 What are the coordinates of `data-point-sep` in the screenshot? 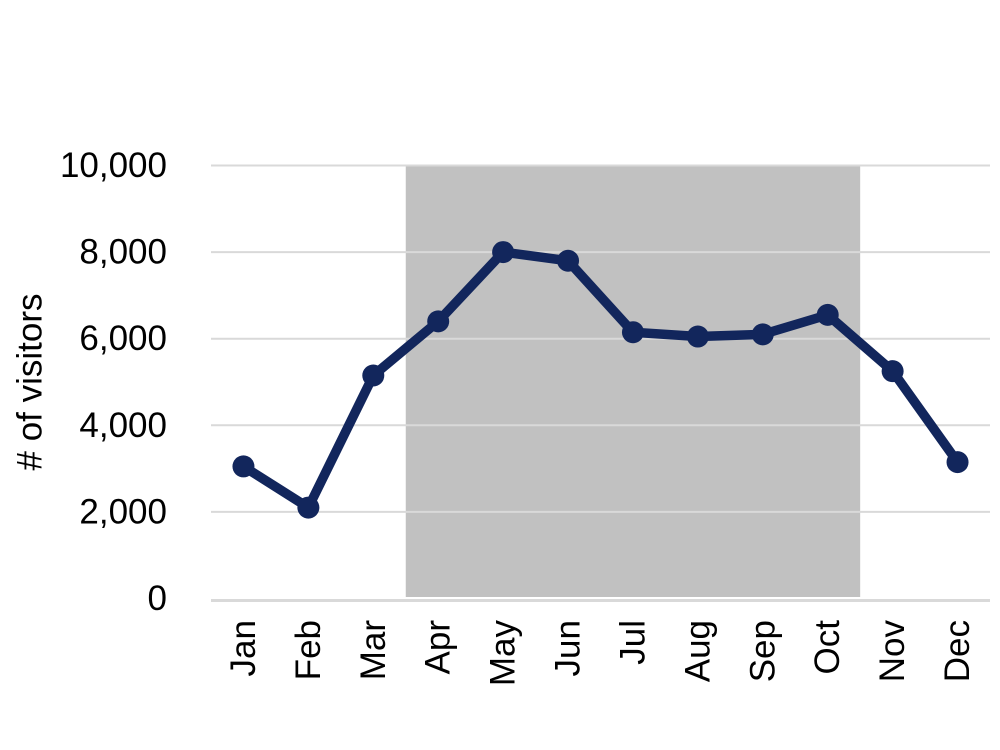 It's located at (762, 334).